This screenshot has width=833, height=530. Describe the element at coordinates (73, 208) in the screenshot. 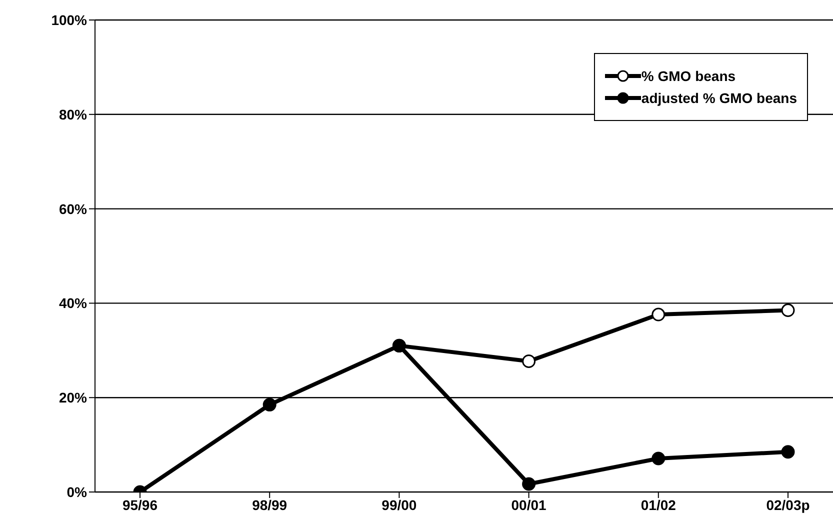

I see `y-tick-label: 60%` at that location.